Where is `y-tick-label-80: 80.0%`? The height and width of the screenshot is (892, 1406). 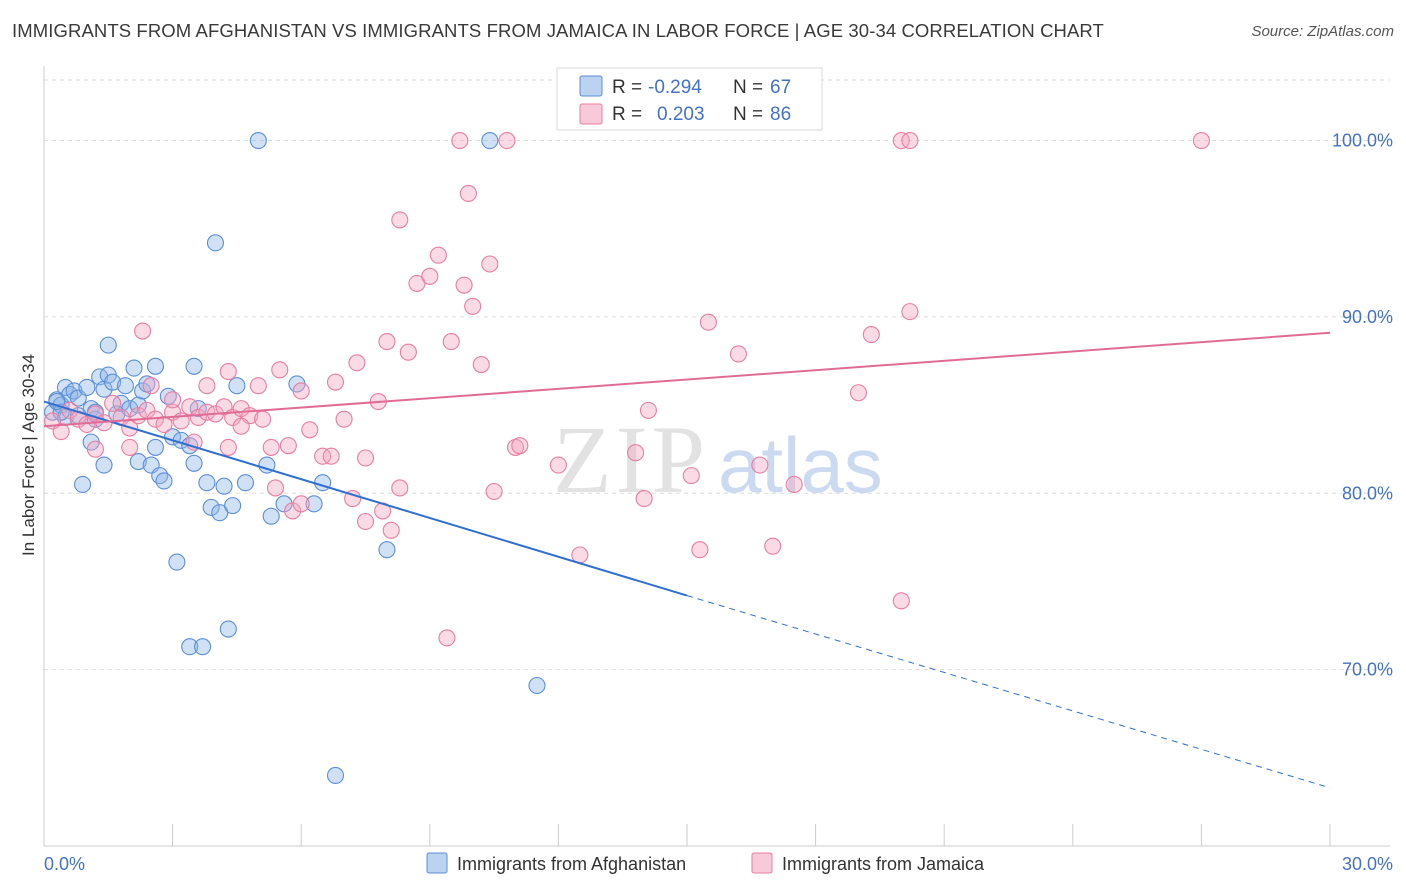 y-tick-label-80: 80.0% is located at coordinates (1367, 493).